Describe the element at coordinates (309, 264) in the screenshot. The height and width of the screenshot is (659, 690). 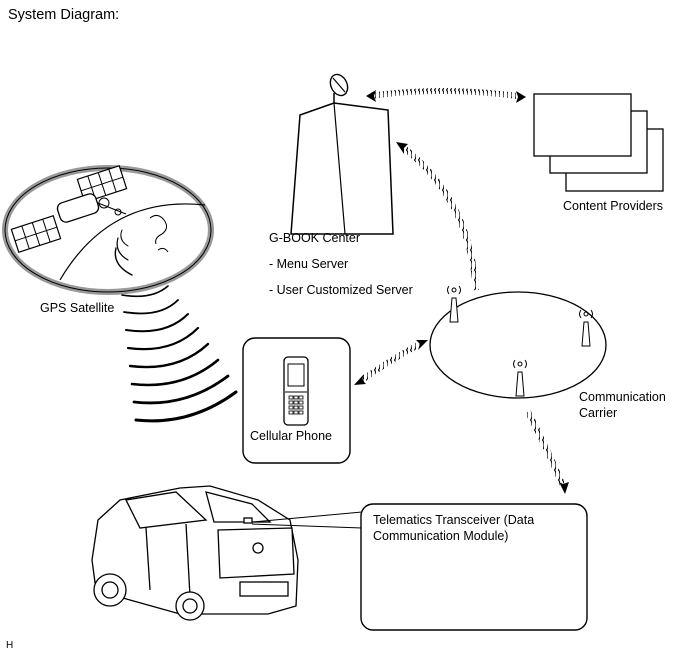
I see `menu-server-label: - Menu Server` at that location.